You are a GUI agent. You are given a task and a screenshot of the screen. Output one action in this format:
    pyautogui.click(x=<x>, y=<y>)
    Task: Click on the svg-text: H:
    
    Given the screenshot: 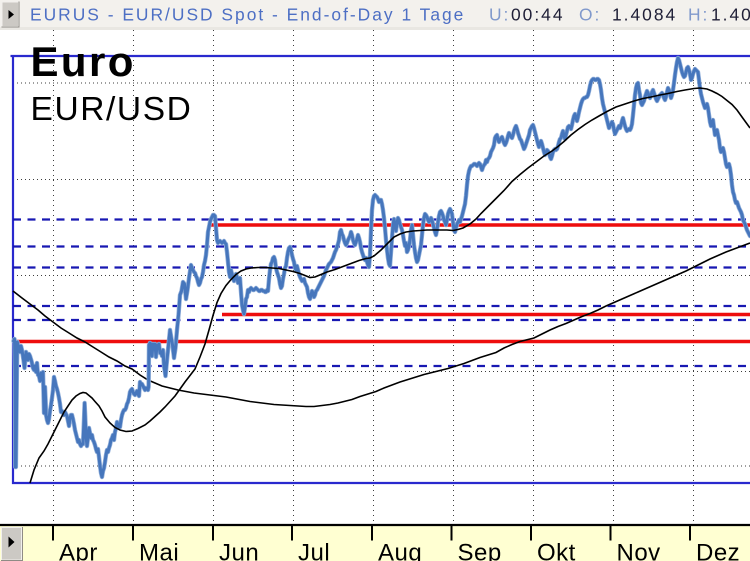 What is the action you would take?
    pyautogui.click(x=698, y=15)
    